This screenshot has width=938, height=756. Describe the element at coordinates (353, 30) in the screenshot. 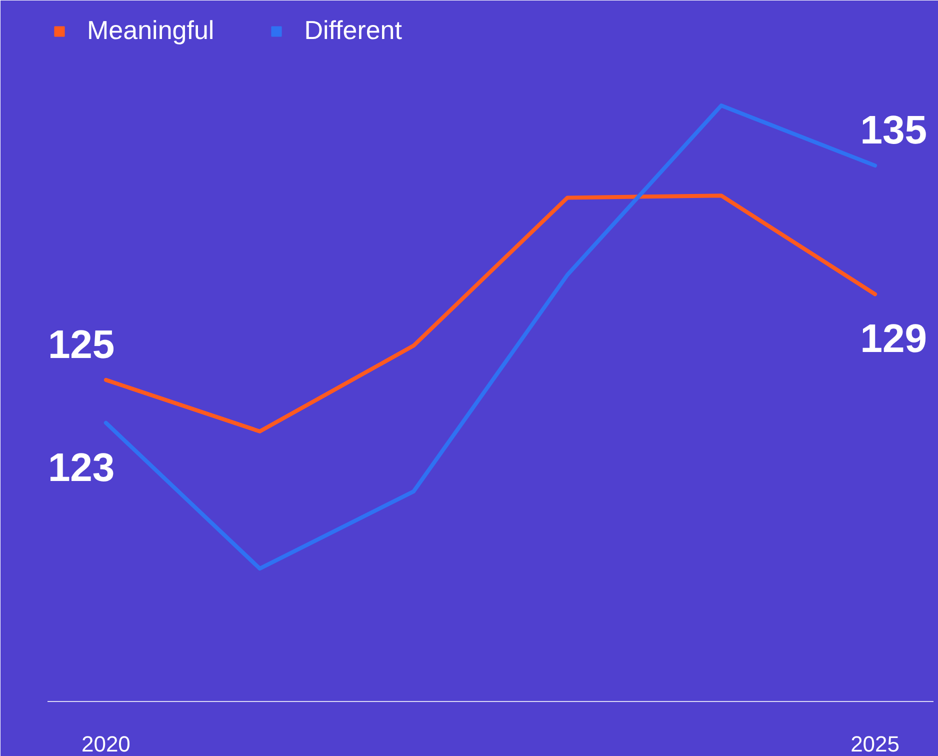

I see `legend-label: Different` at that location.